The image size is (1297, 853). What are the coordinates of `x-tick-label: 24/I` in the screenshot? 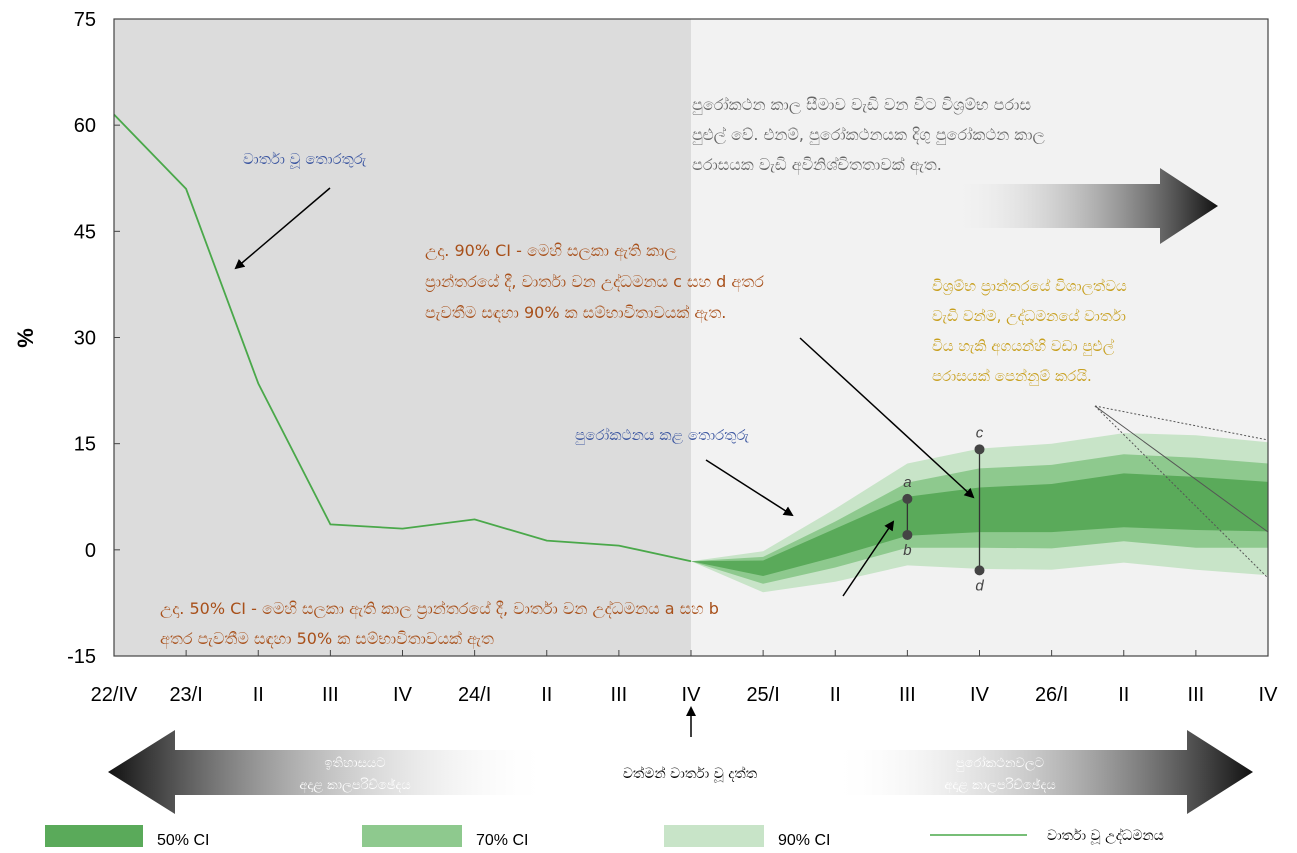 It's located at (474, 695).